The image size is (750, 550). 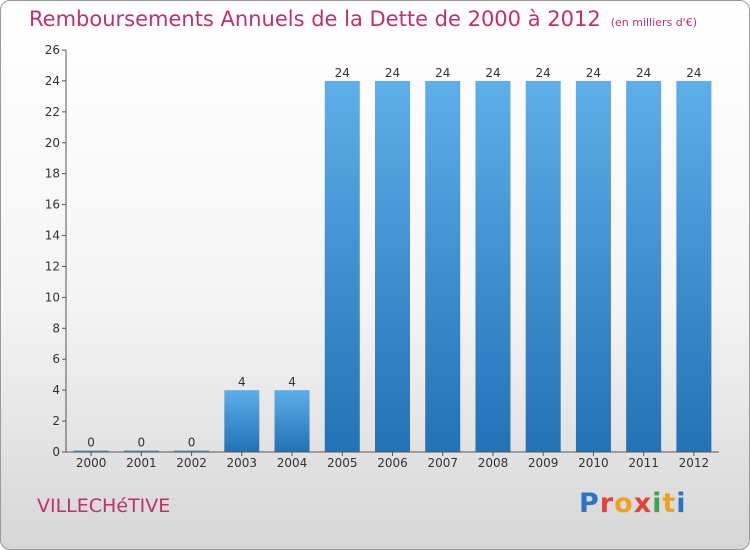 I want to click on data-label-2009: 24, so click(x=543, y=73).